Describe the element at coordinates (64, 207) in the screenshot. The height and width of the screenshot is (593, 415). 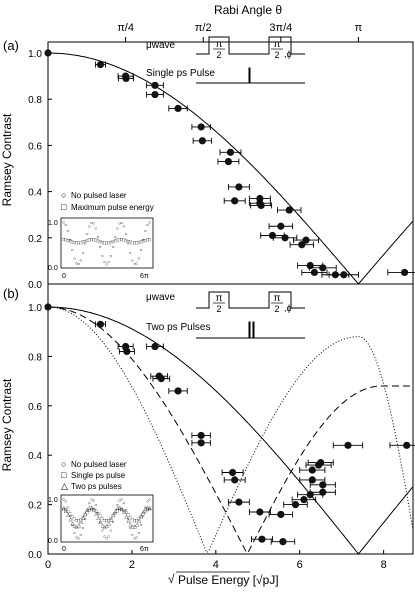
I see `panel-a-inset-legend-2-marker: □` at that location.